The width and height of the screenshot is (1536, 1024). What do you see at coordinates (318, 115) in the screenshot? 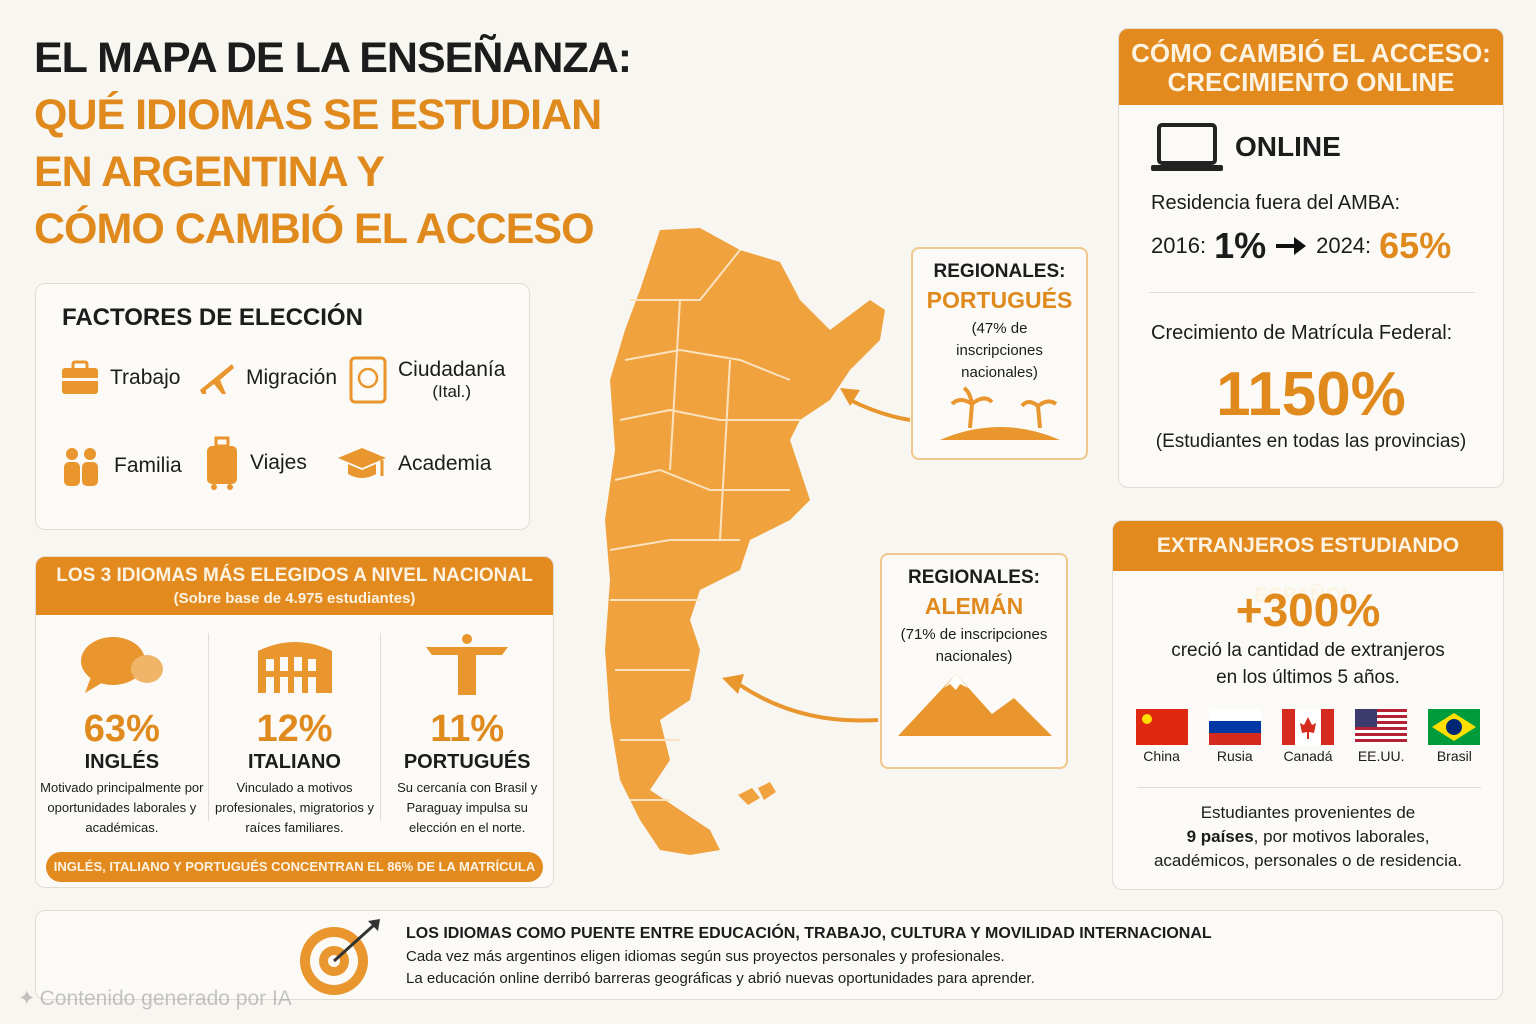
I see `subtitle: QUÉ IDIOMAS SE ESTUDIAN` at bounding box center [318, 115].